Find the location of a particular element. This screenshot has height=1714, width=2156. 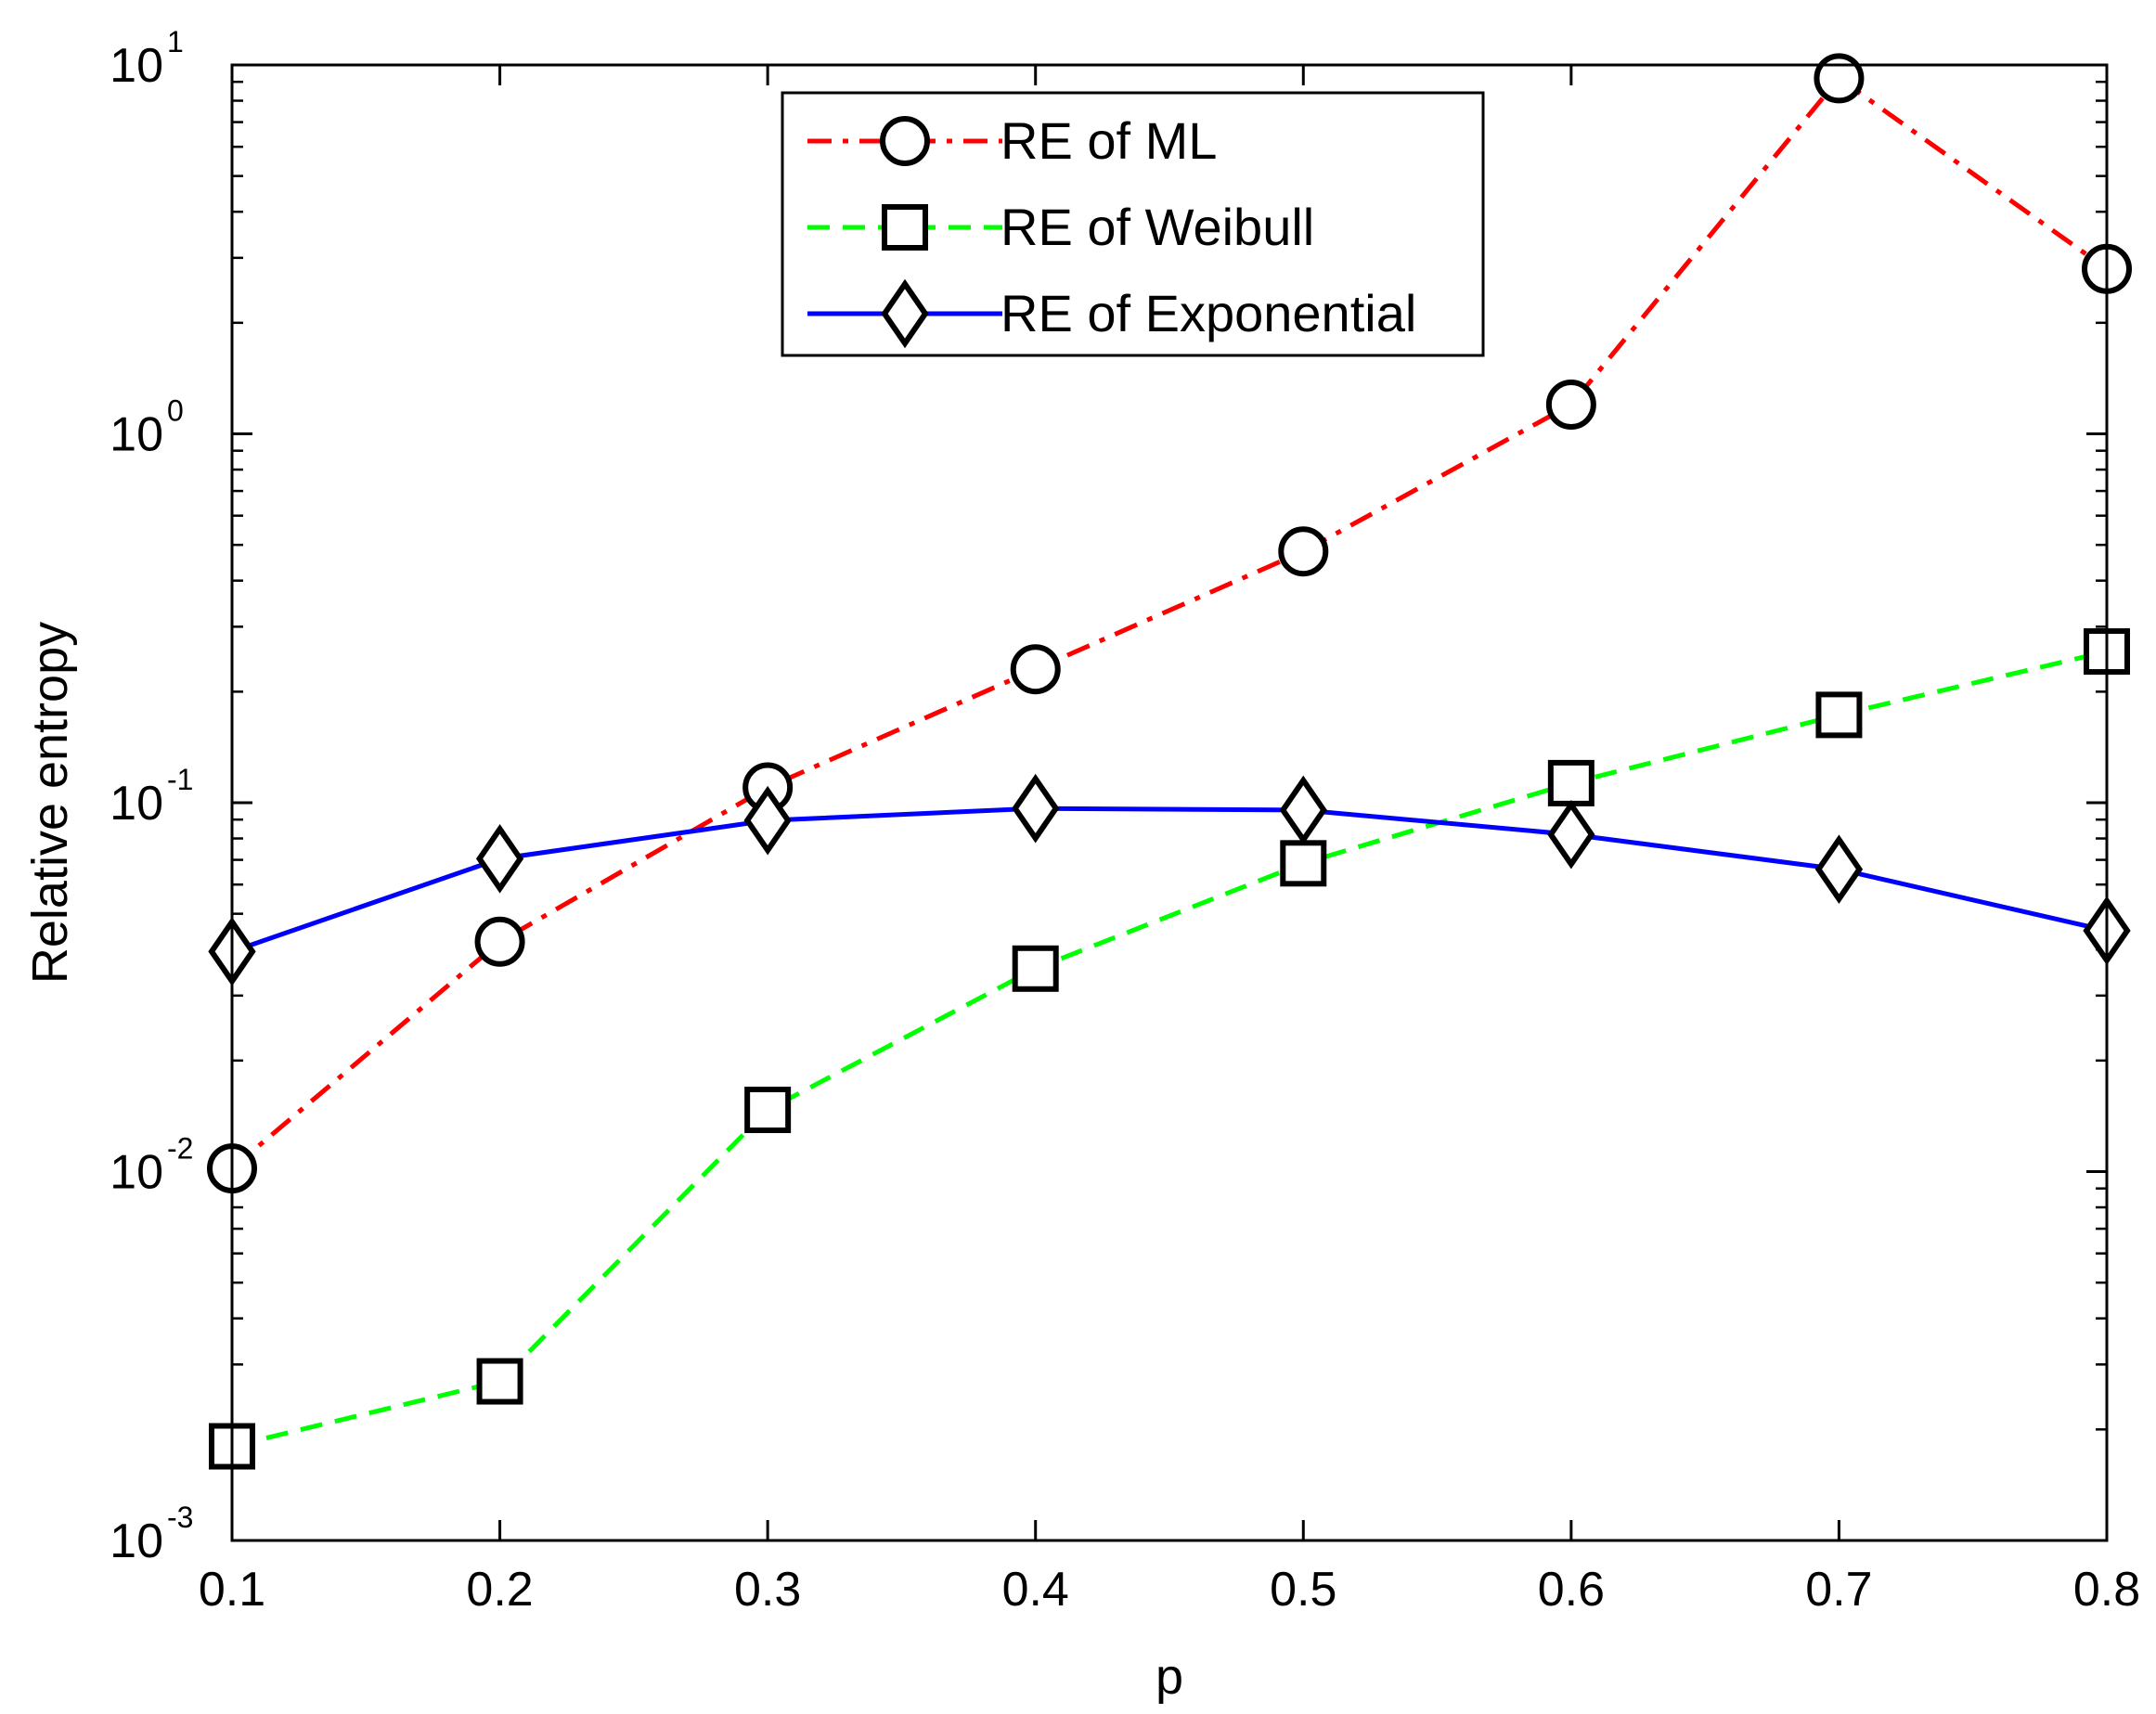

legend-entry: RE of ML is located at coordinates (1012, 140).